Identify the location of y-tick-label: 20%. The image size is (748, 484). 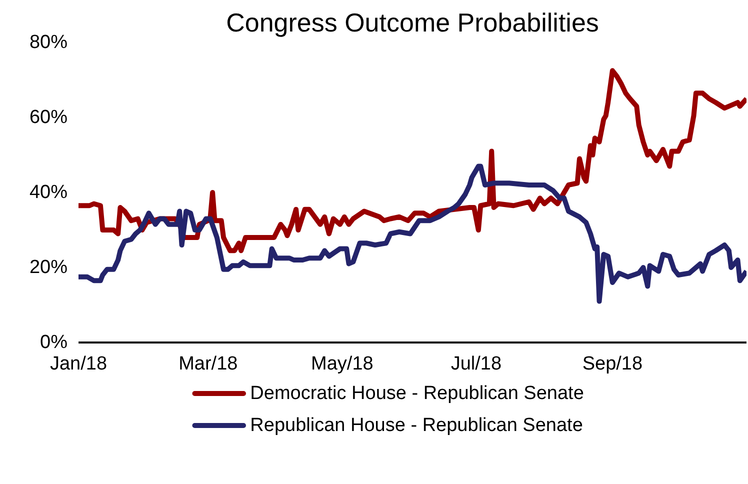
(48, 267).